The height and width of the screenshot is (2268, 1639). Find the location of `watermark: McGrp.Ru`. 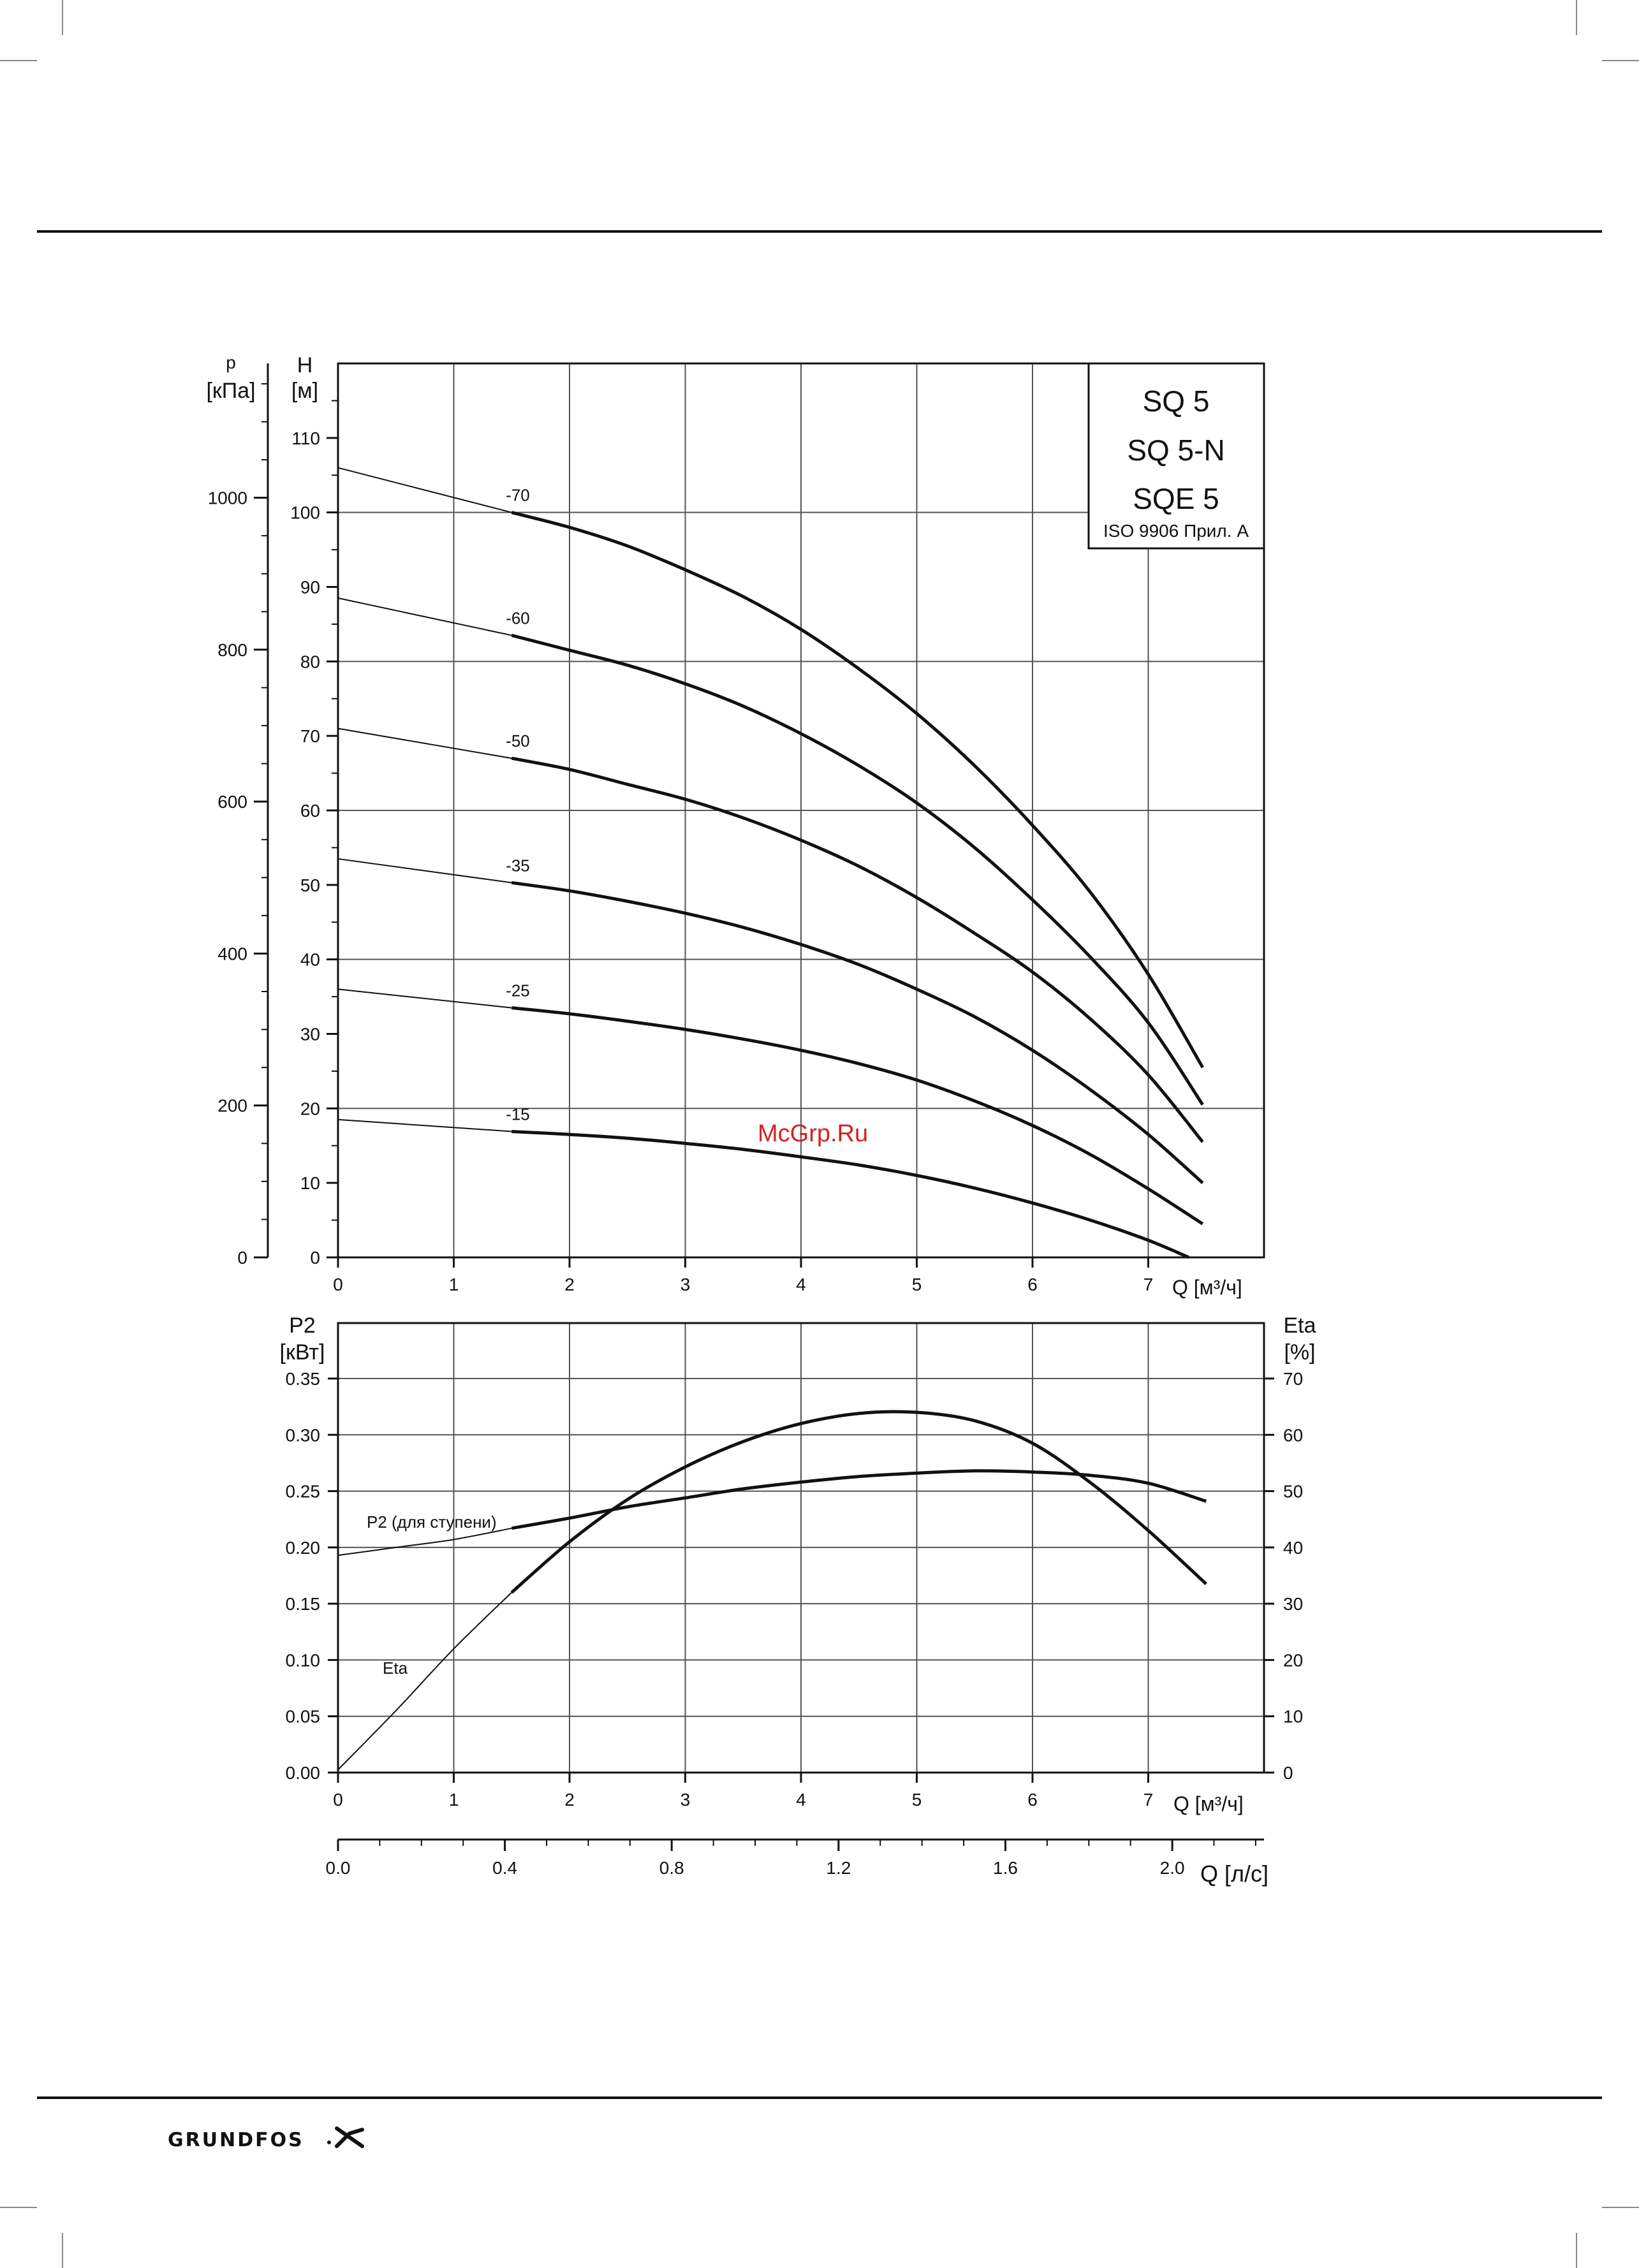

watermark: McGrp.Ru is located at coordinates (813, 1133).